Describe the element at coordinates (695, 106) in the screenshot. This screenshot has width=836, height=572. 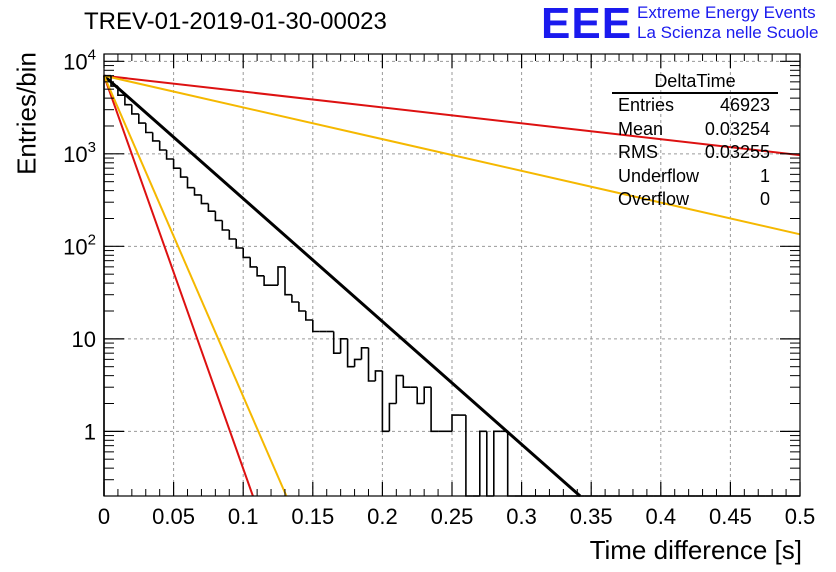
I see `stats-row-entries: Entries 46923` at that location.